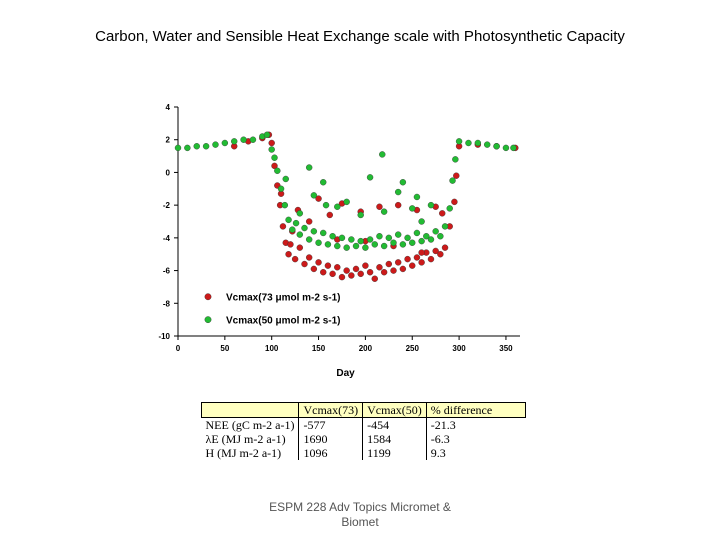 The height and width of the screenshot is (540, 720). I want to click on legend-label-vcmax73: Vcmax(73 μmol m-2 s-1), so click(283, 298).